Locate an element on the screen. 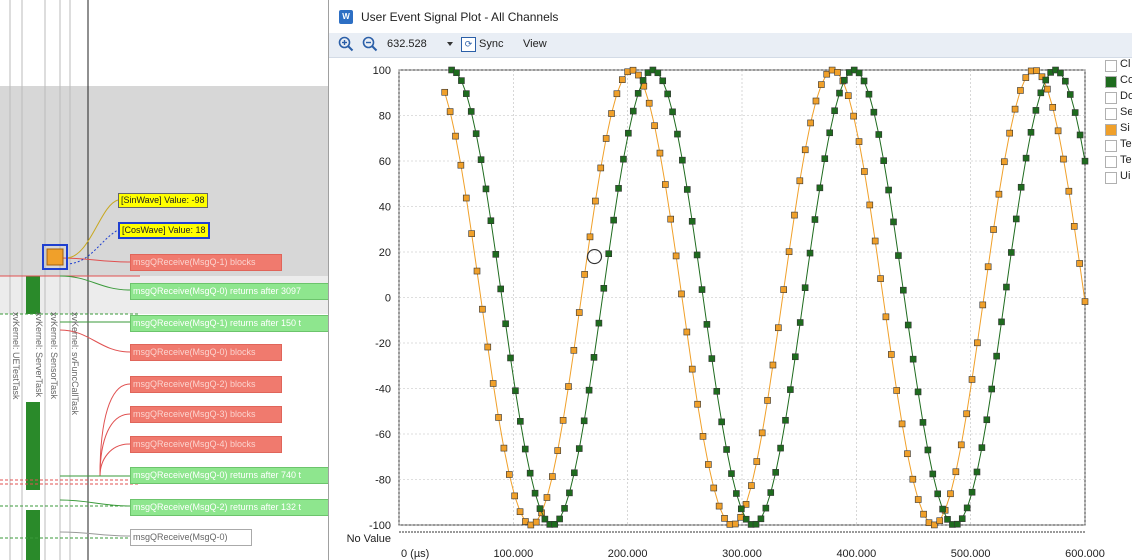 This screenshot has width=1132, height=560. window-title: User Event Signal Plot - All Channels is located at coordinates (460, 17).